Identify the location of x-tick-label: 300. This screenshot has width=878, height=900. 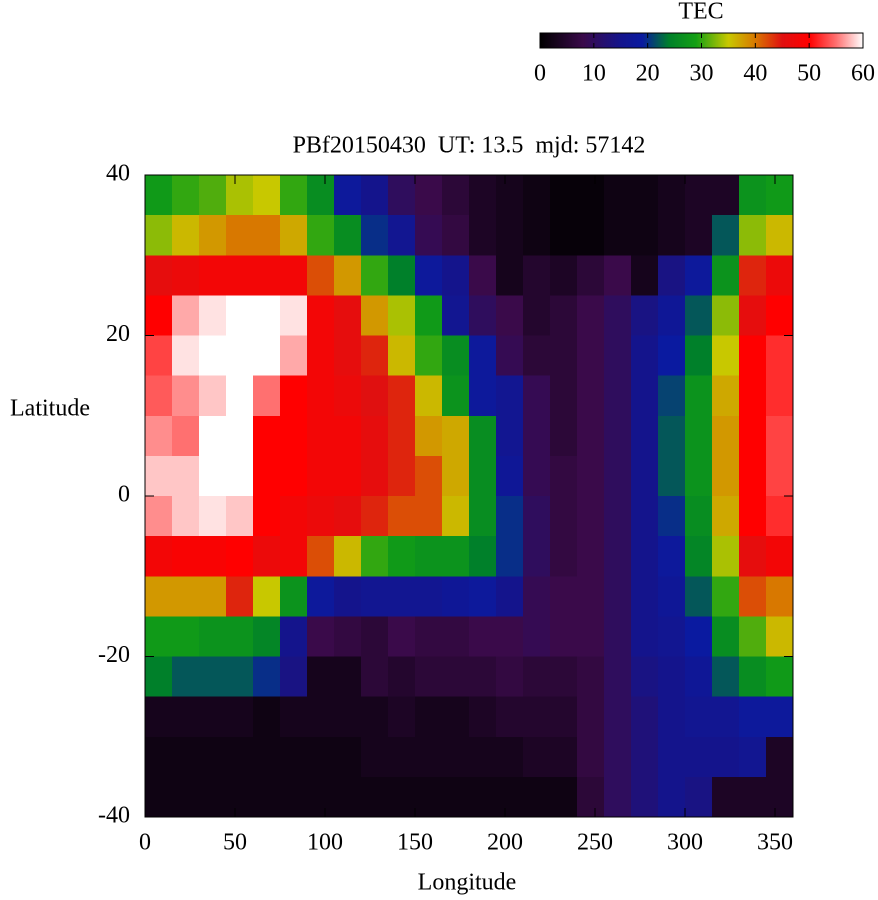
(685, 843).